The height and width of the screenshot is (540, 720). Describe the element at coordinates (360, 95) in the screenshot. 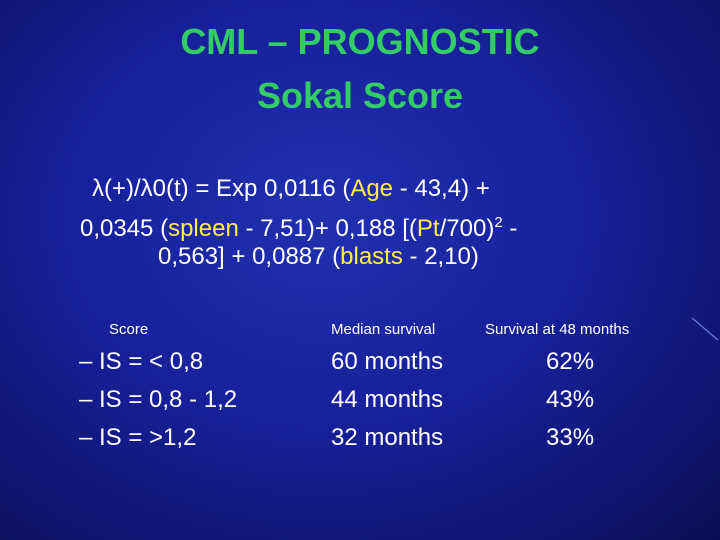

I see `slide-subtitle: Sokal Score` at that location.